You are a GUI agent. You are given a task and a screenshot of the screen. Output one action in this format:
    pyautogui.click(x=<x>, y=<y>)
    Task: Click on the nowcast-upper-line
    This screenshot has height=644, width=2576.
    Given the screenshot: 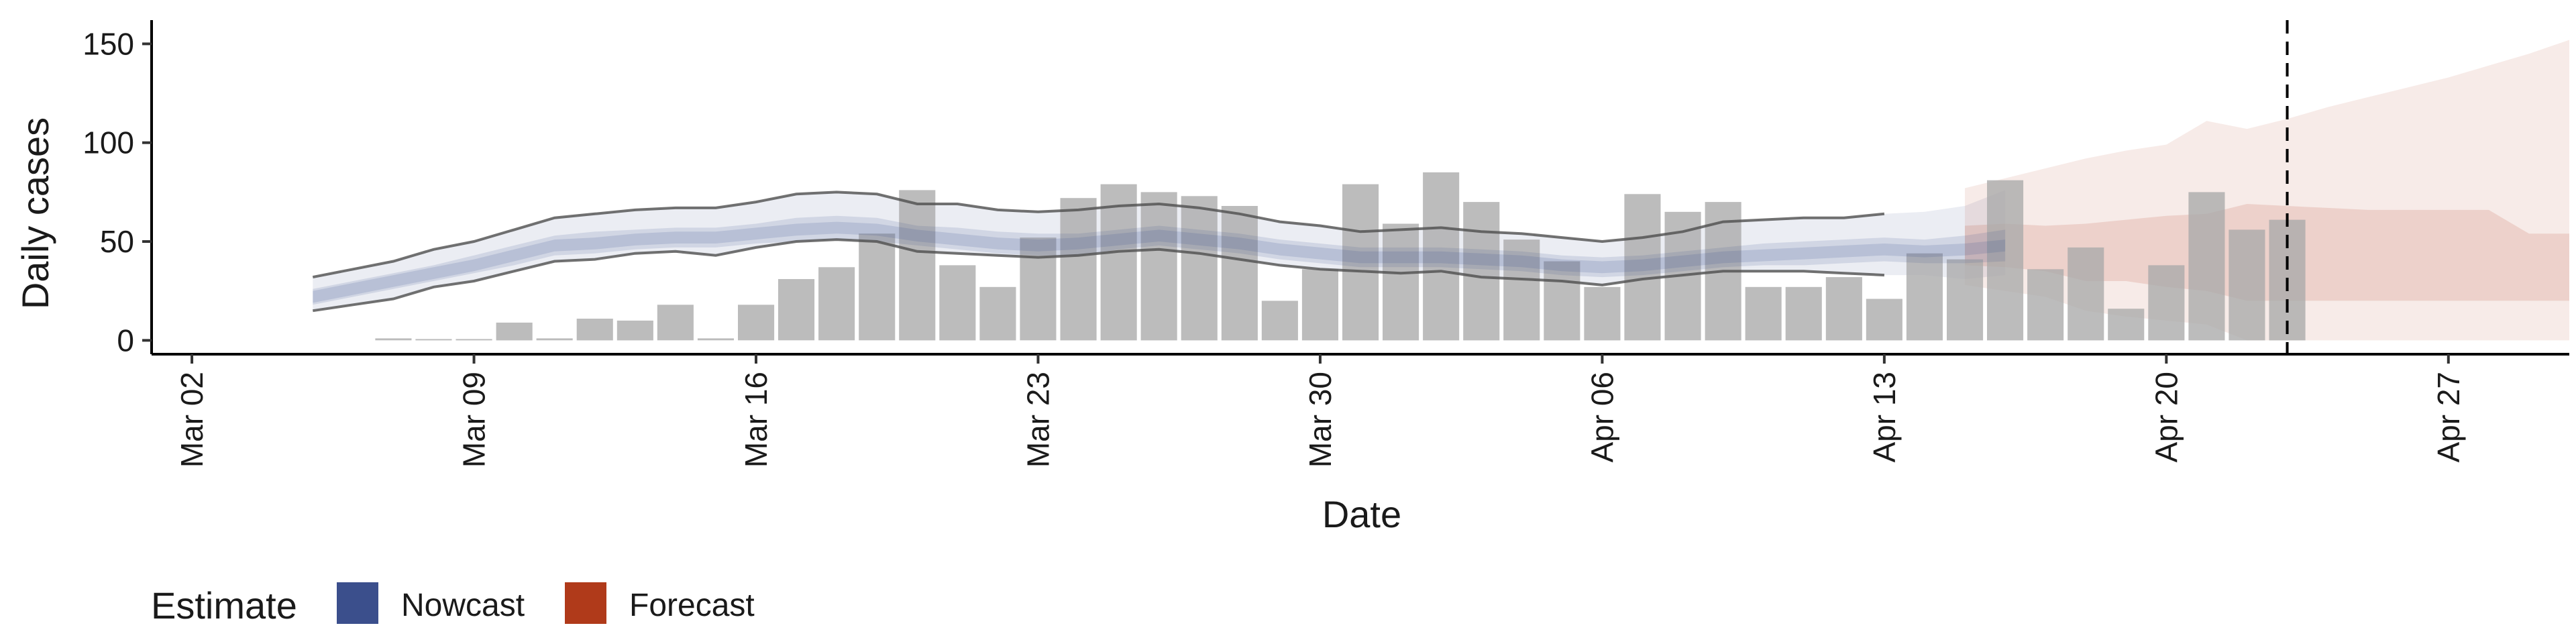 What is the action you would take?
    pyautogui.click(x=1098, y=235)
    